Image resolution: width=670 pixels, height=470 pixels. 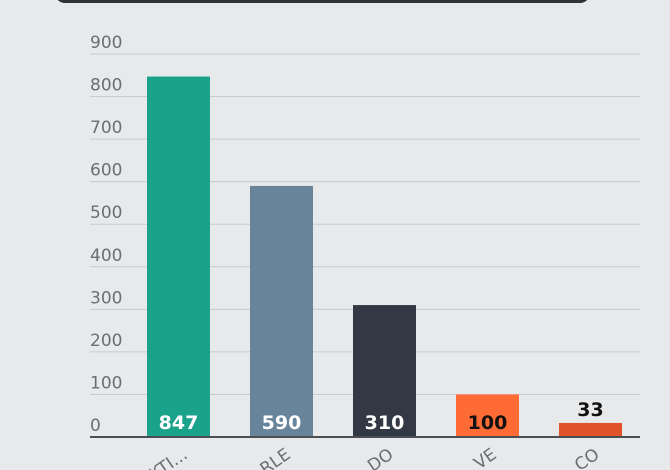 What do you see at coordinates (106, 341) in the screenshot?
I see `y-tick-label: 200` at bounding box center [106, 341].